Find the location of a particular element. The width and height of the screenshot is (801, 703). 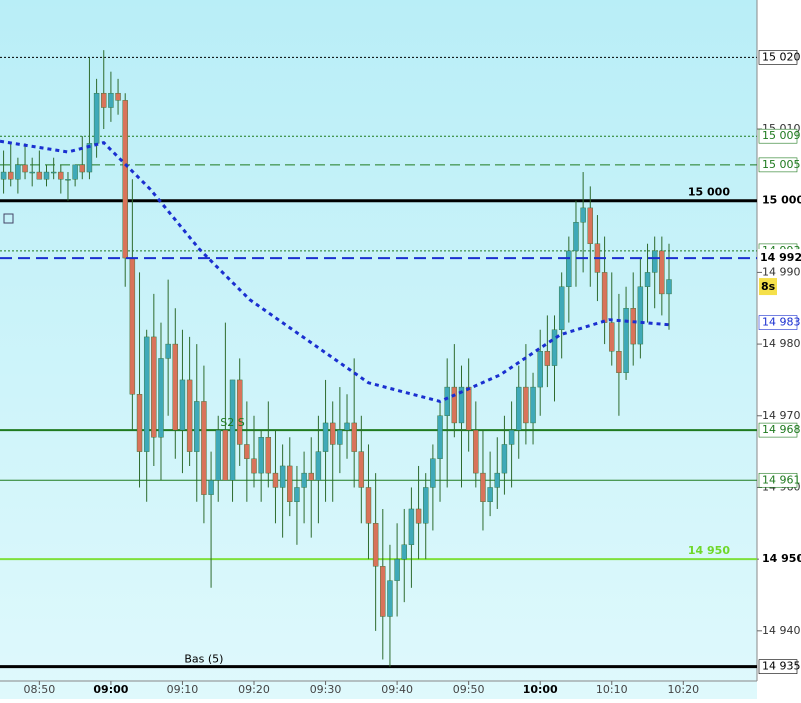

axis-background is located at coordinates (779, 349).